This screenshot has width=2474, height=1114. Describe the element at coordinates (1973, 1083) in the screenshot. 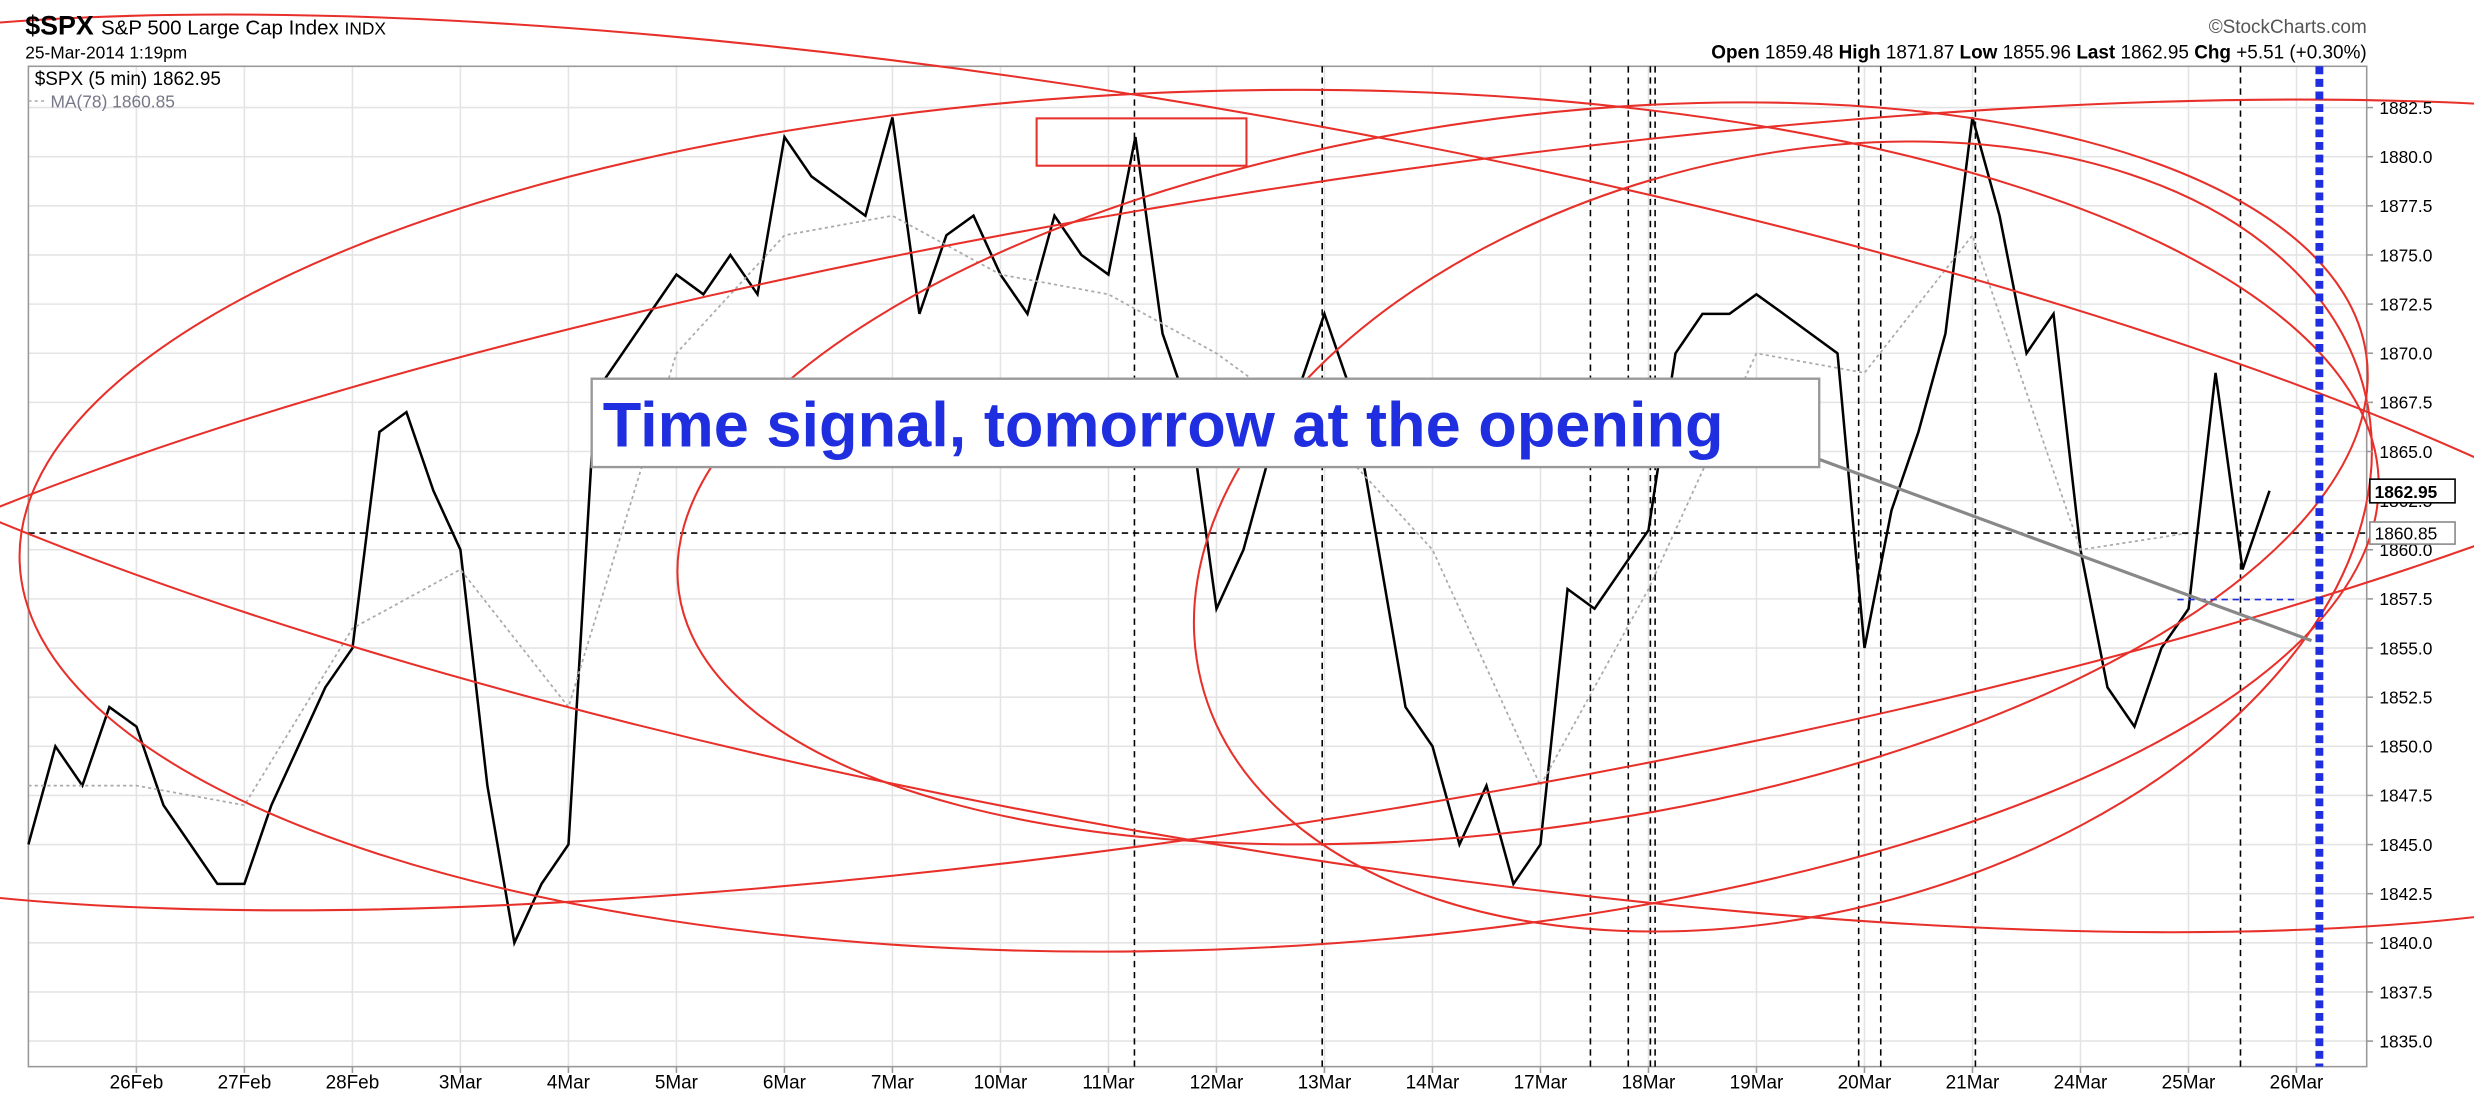

I see `x-tick-label: 21Mar` at that location.